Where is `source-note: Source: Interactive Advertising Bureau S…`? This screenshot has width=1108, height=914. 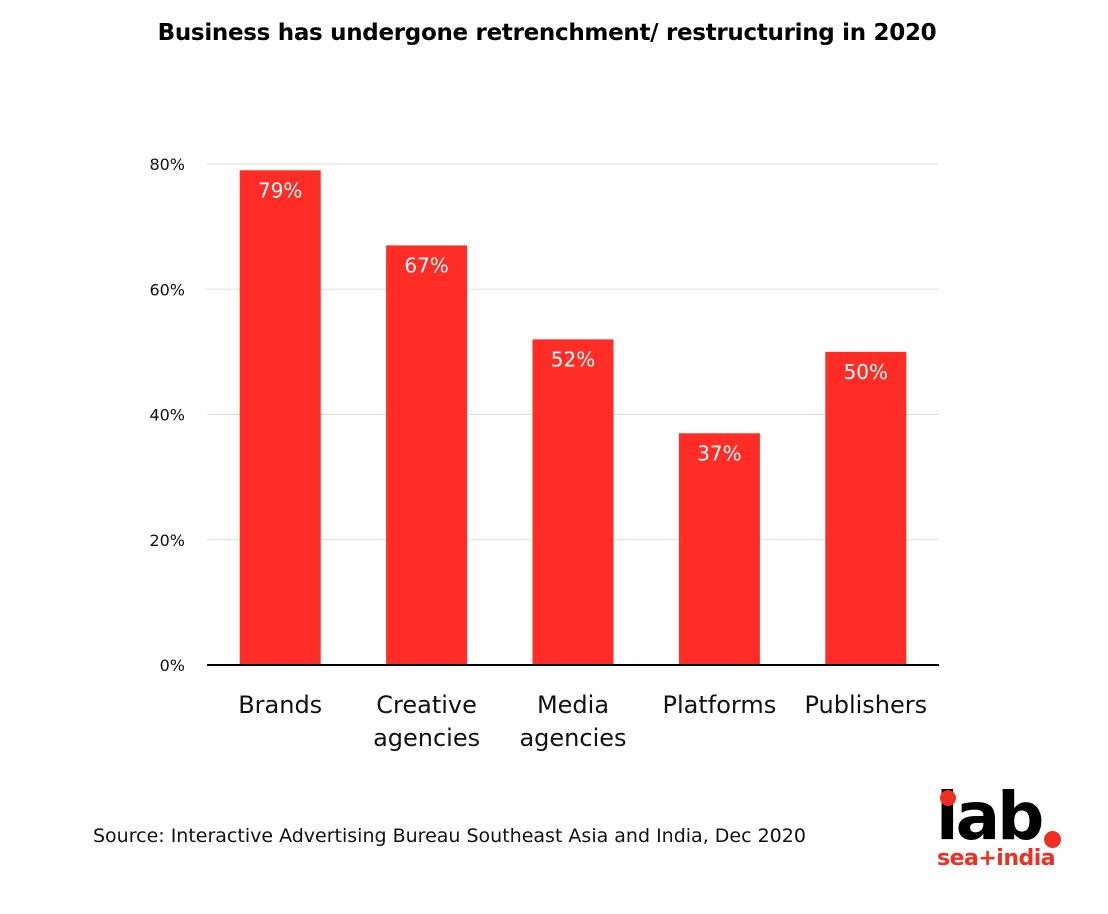 source-note: Source: Interactive Advertising Bureau S… is located at coordinates (449, 836).